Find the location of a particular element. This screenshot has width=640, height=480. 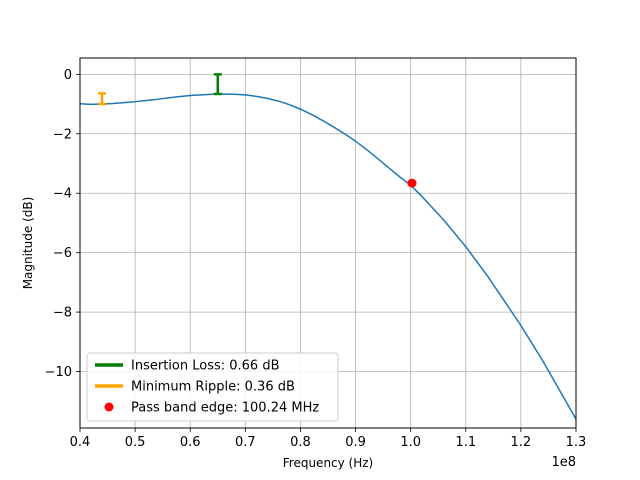

x-axis-offset-text: 1e8 is located at coordinates (563, 462).